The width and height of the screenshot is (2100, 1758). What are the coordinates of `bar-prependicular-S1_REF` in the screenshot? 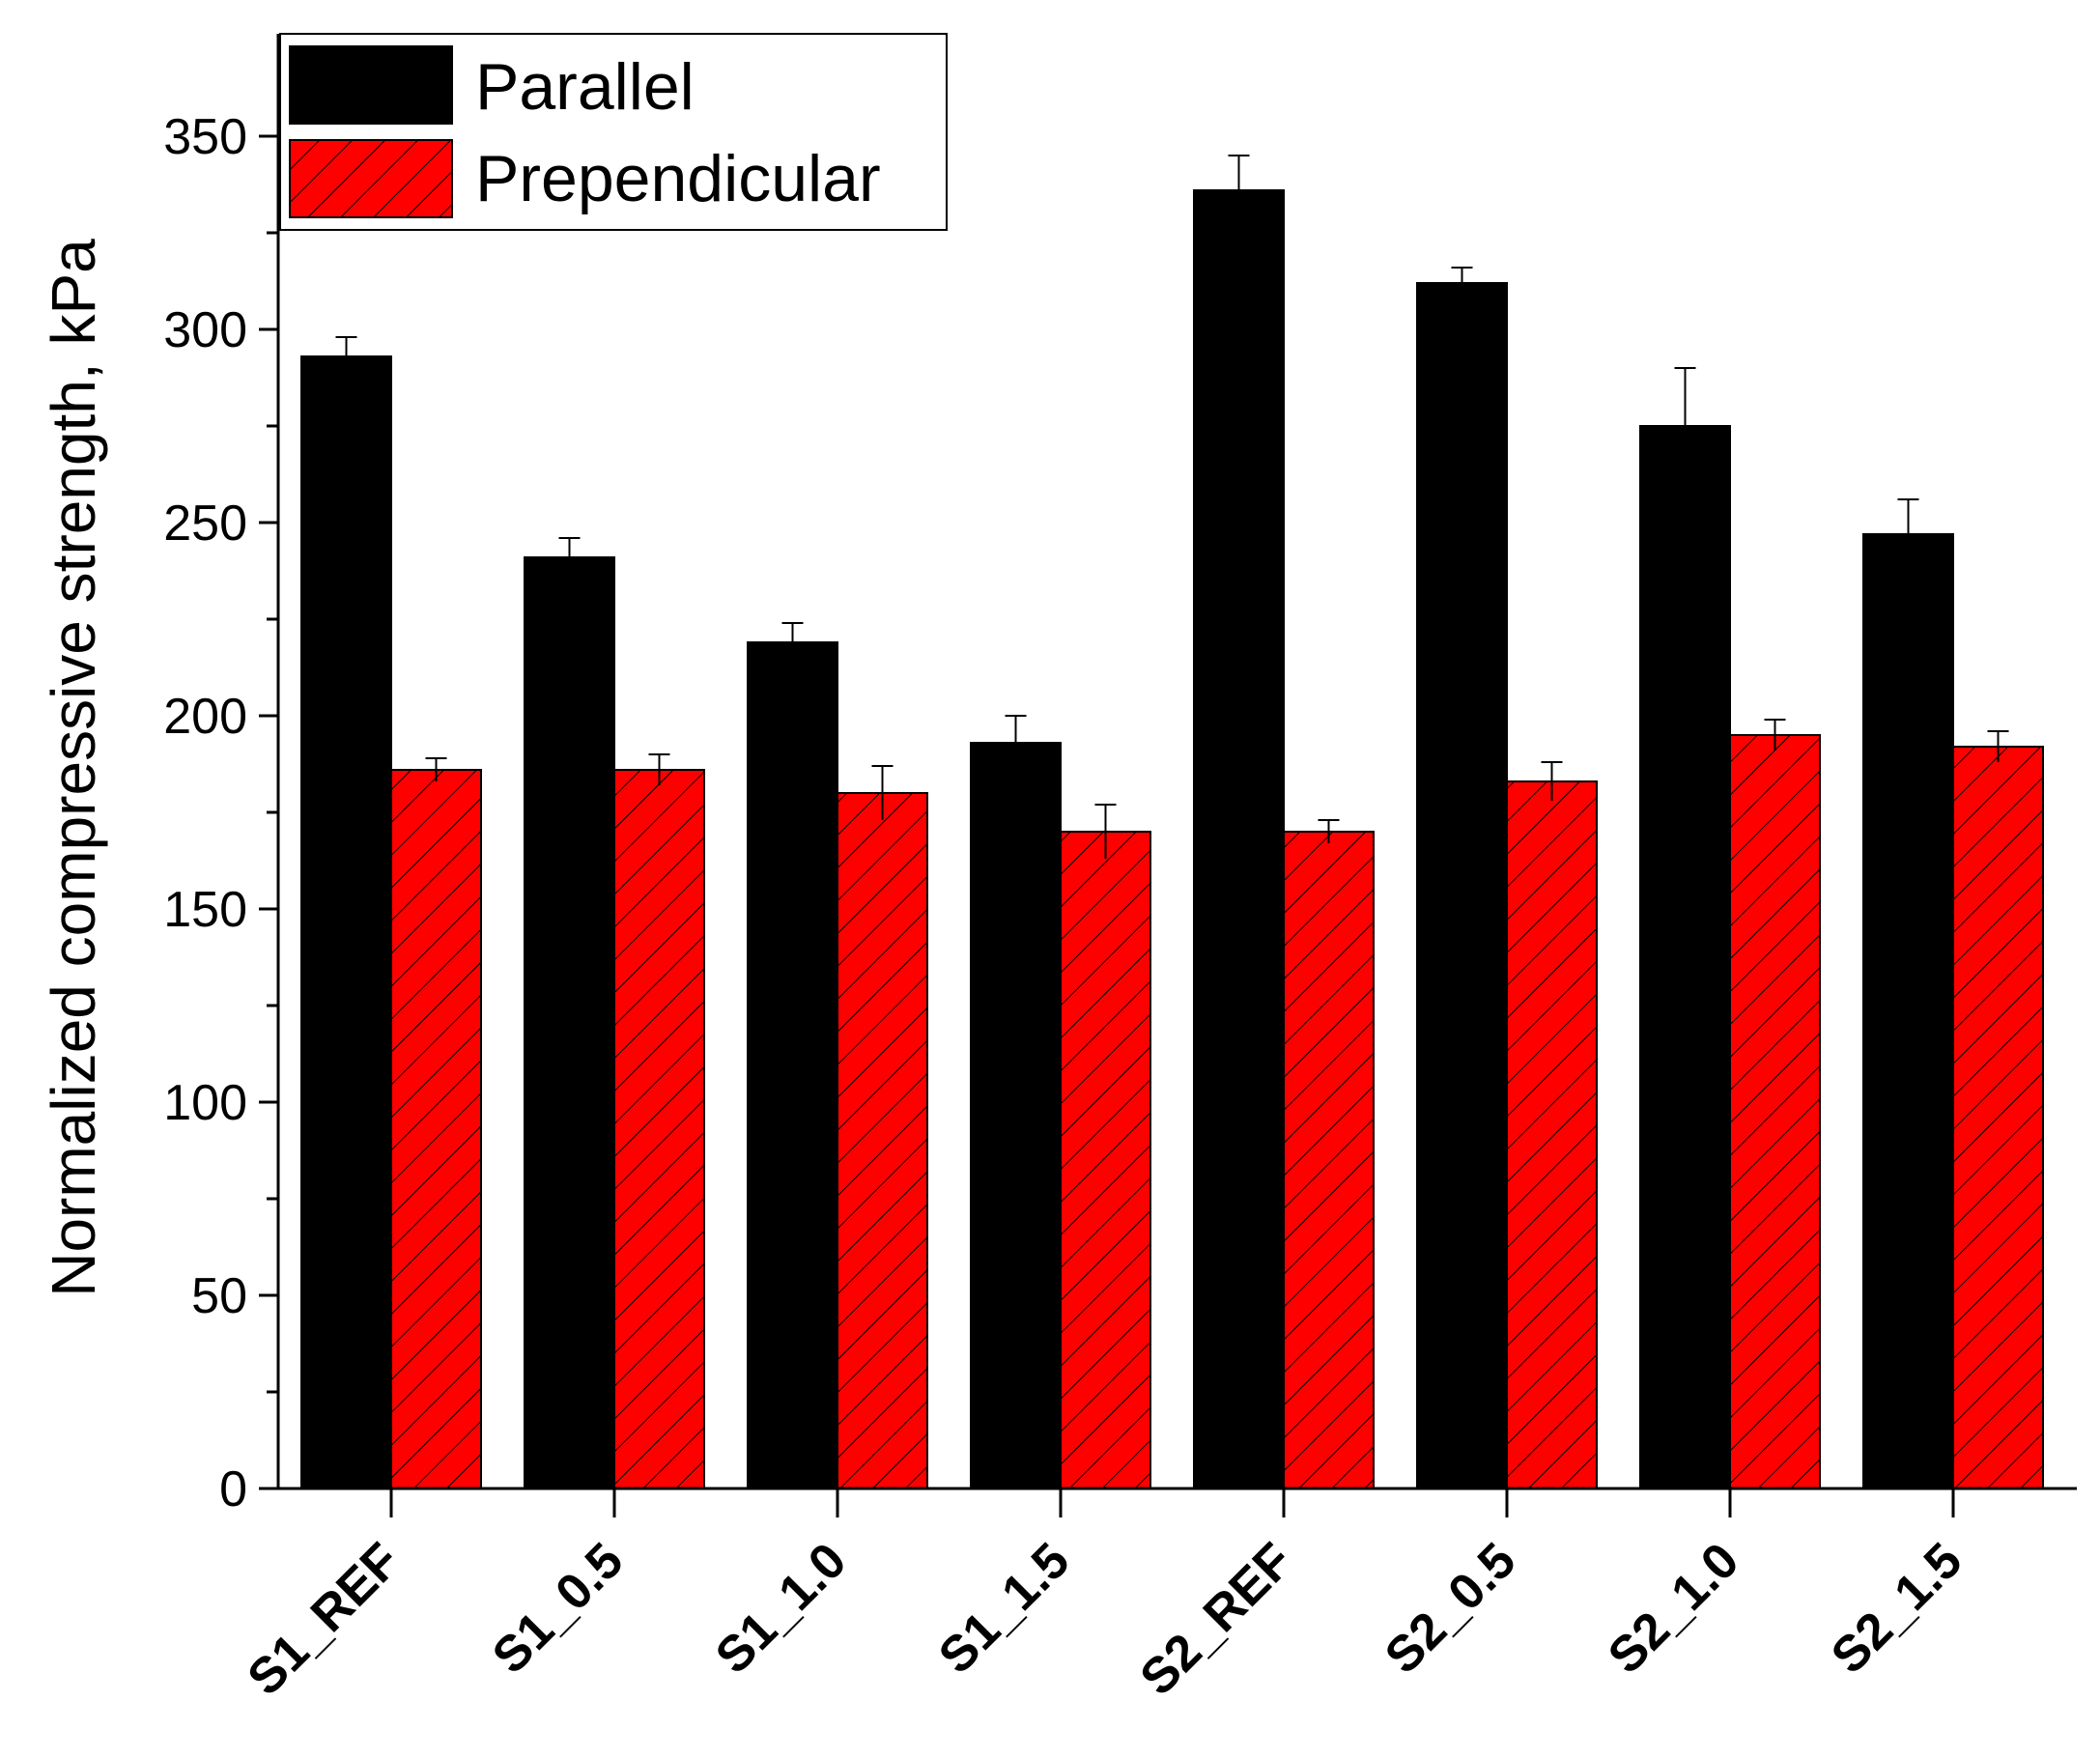 It's located at (436, 1129).